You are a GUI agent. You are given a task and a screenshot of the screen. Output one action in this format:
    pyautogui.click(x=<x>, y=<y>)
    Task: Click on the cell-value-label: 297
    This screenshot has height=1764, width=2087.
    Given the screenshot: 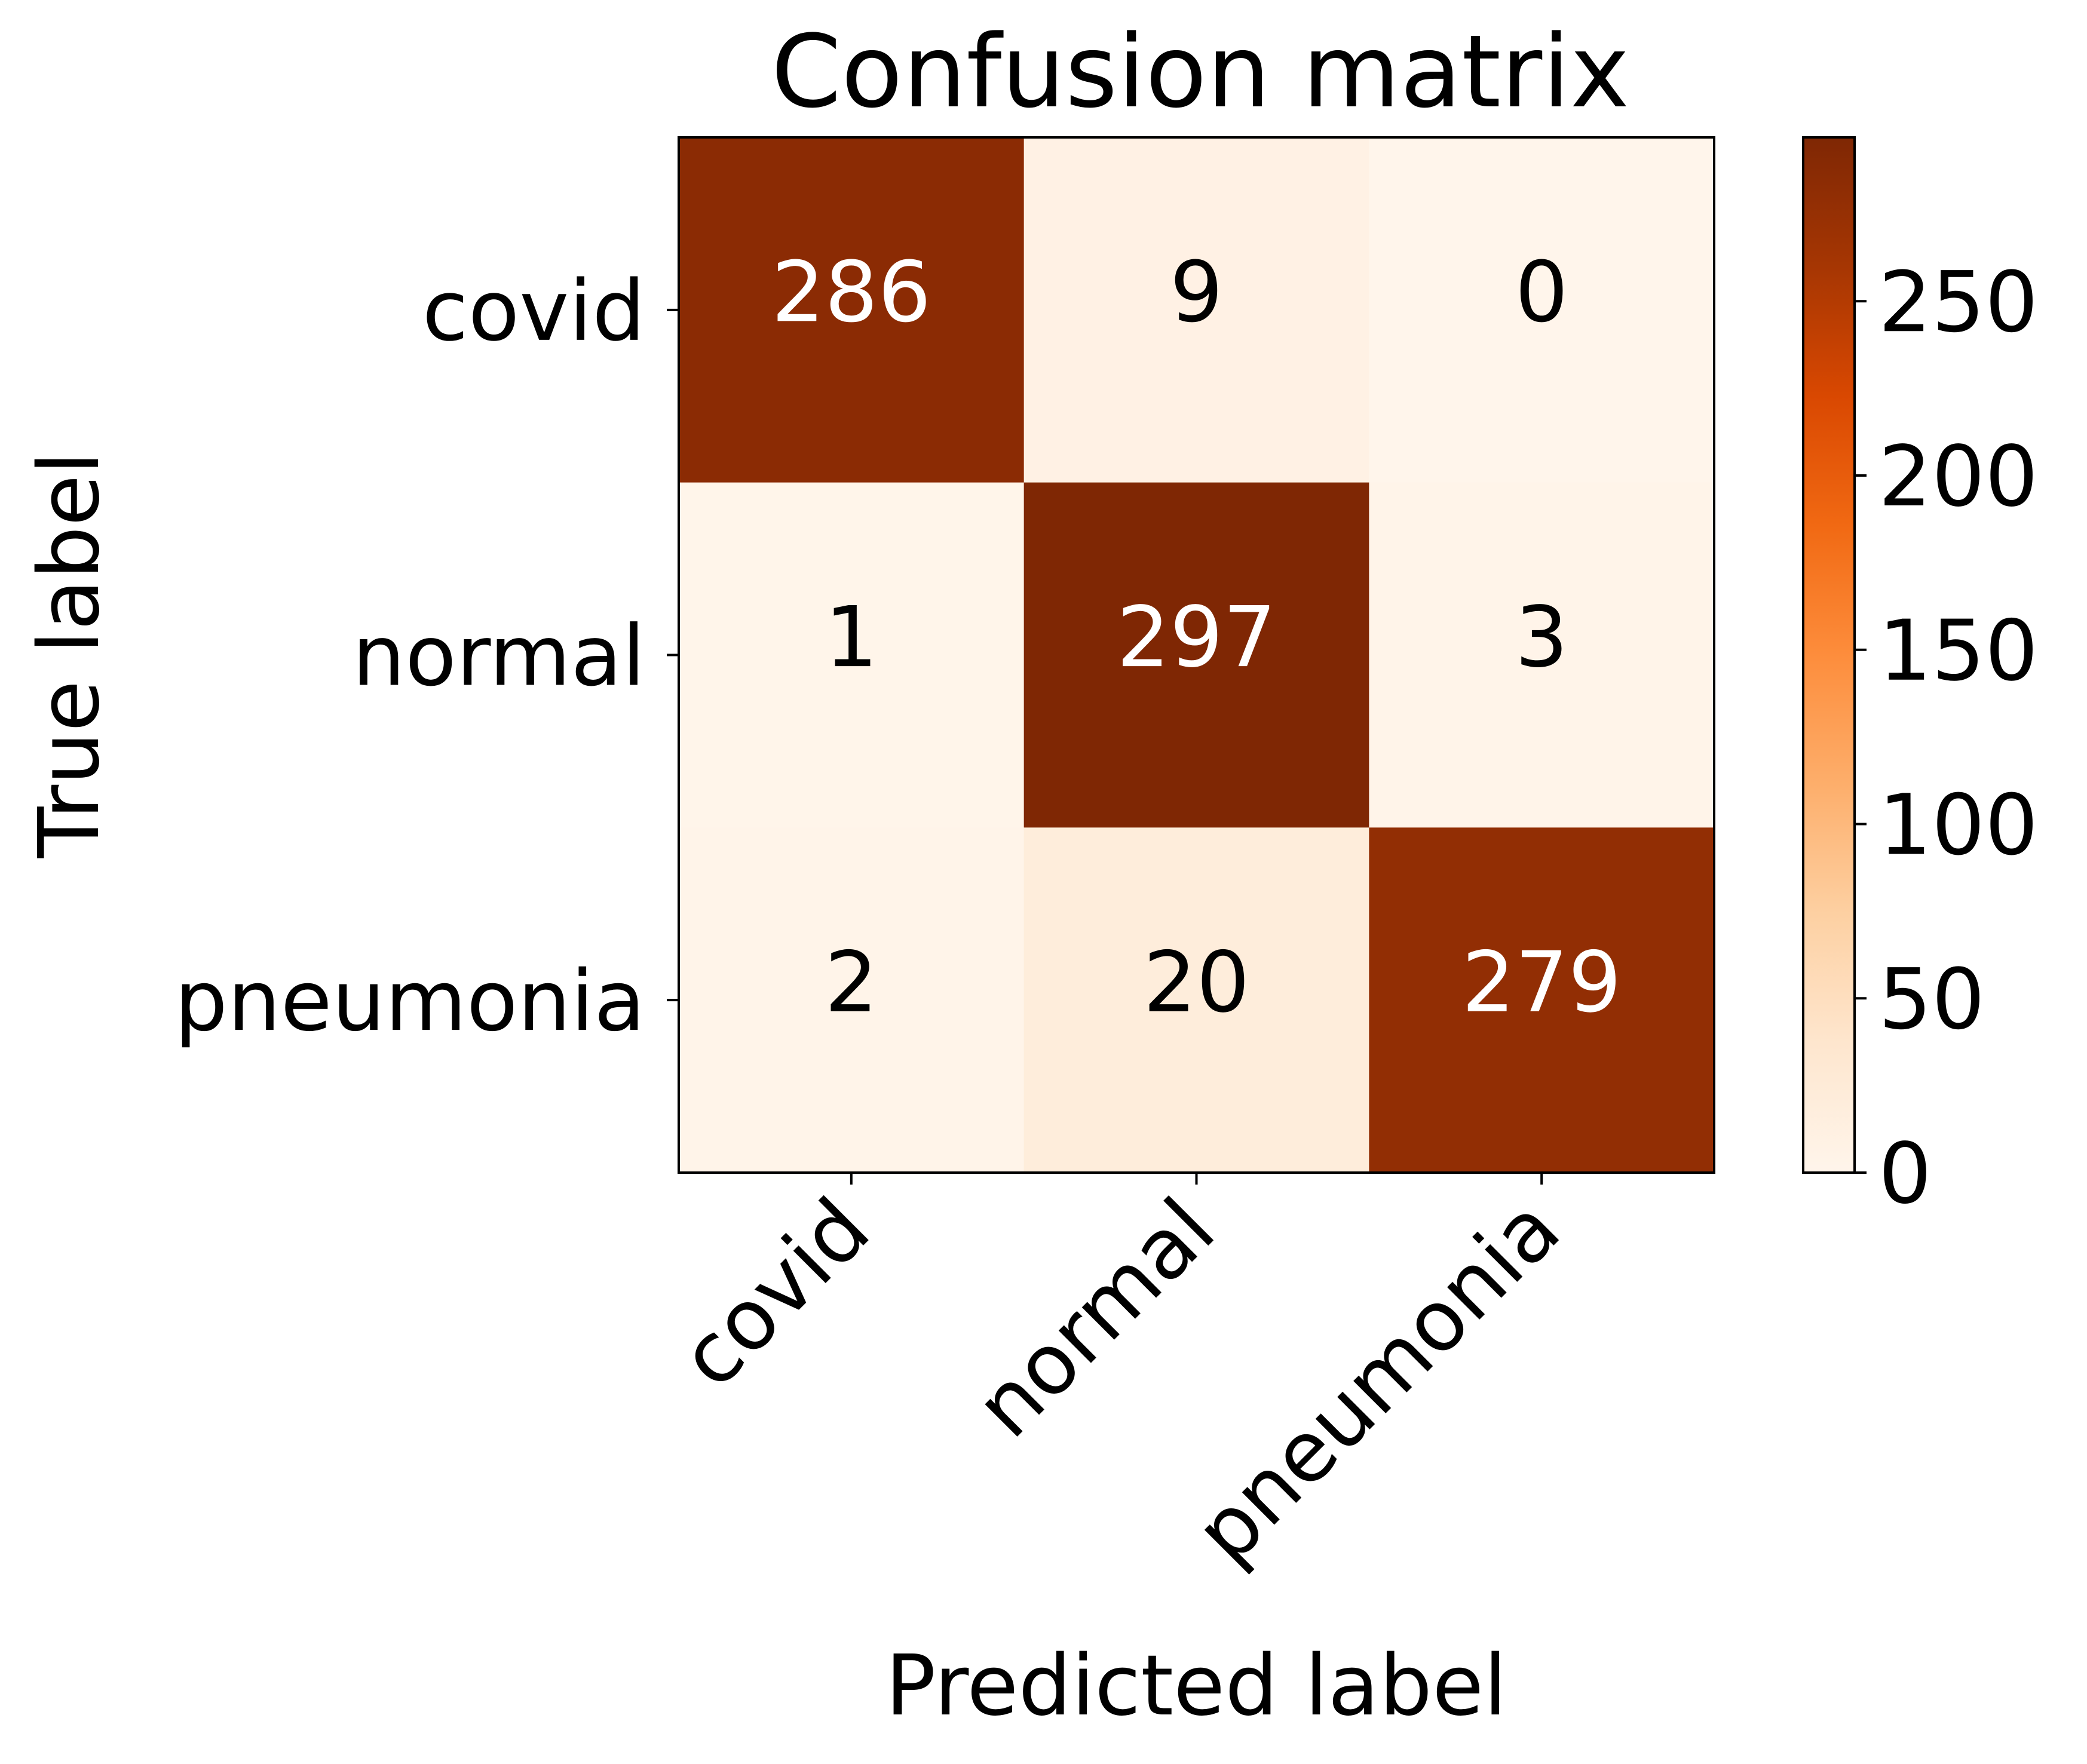 What is the action you would take?
    pyautogui.click(x=1196, y=637)
    